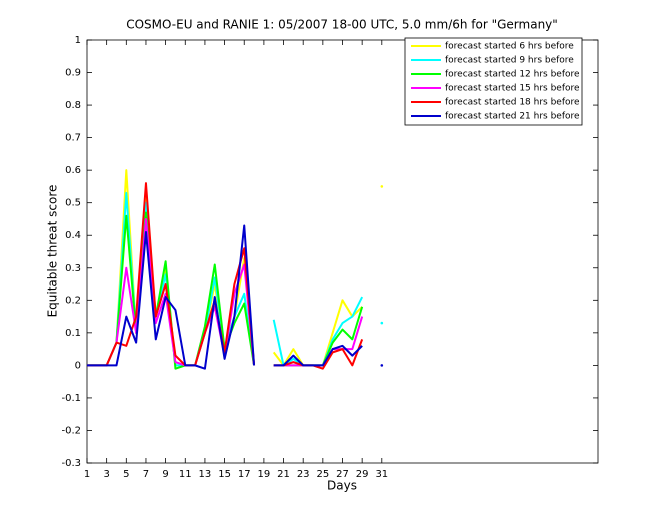 This screenshot has width=660, height=520. I want to click on x-tick-label: 23, so click(303, 474).